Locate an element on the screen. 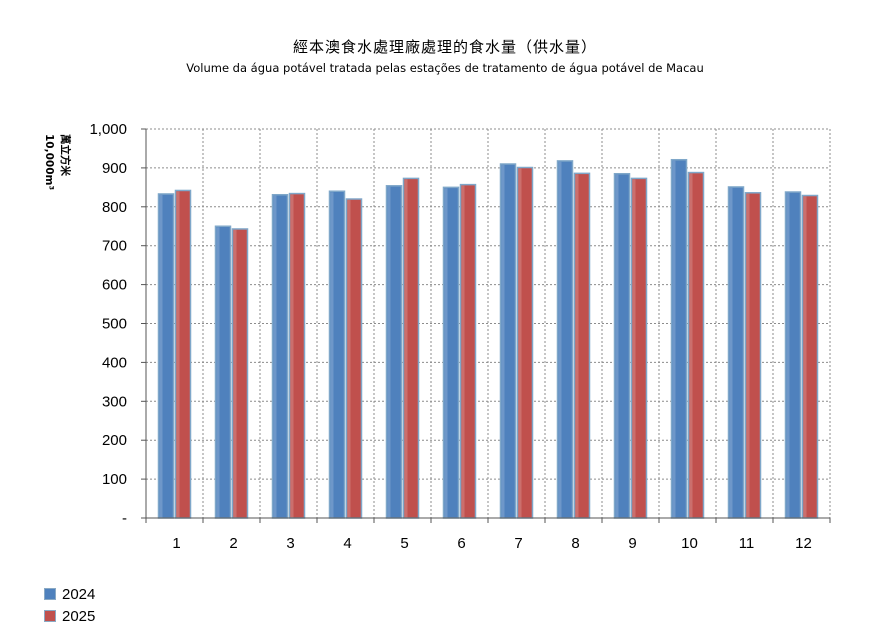 The width and height of the screenshot is (890, 637). x-tick-label: 2 is located at coordinates (233, 543).